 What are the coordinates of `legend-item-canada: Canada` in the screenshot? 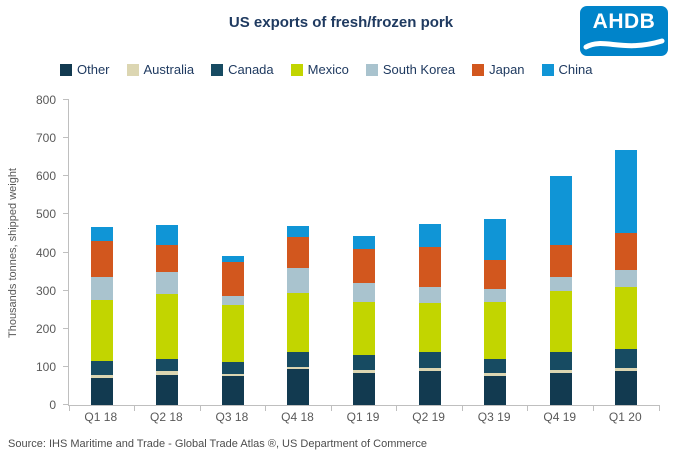 It's located at (242, 69).